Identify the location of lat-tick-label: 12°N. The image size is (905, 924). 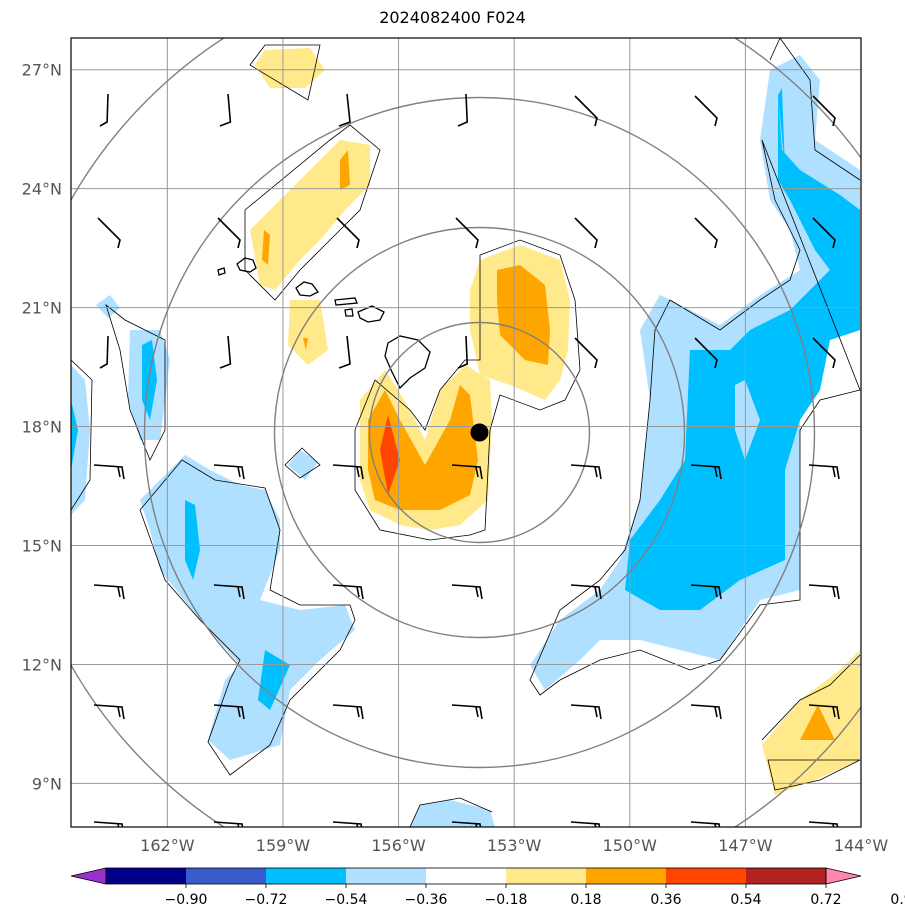
(42, 664).